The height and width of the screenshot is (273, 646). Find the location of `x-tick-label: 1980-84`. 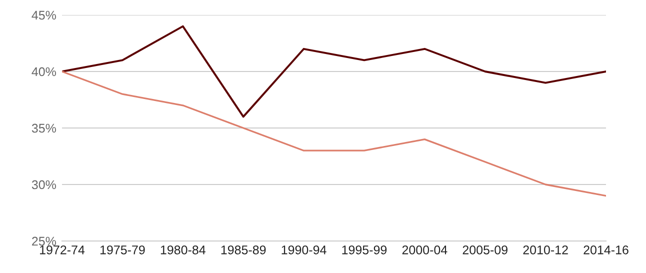

x-tick-label: 1980-84 is located at coordinates (183, 249).